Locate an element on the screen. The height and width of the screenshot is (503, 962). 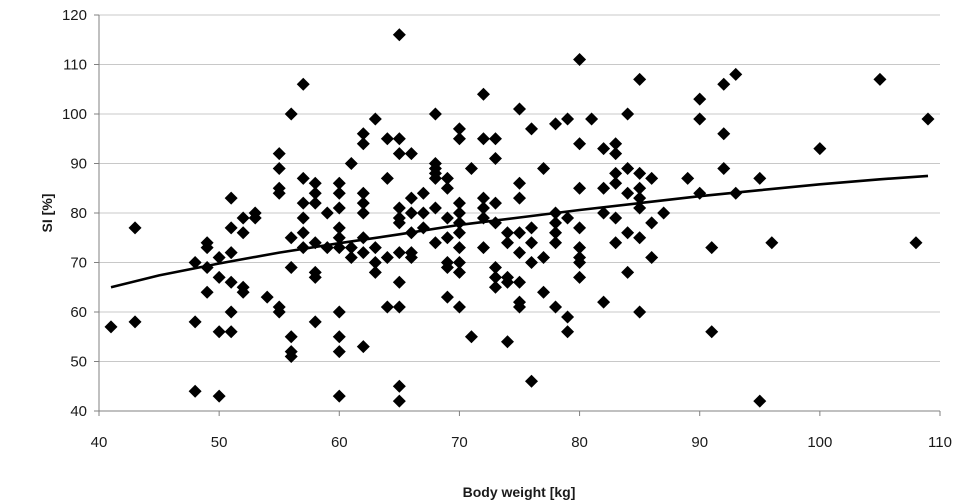
y-tick-label: 60 is located at coordinates (78, 312).